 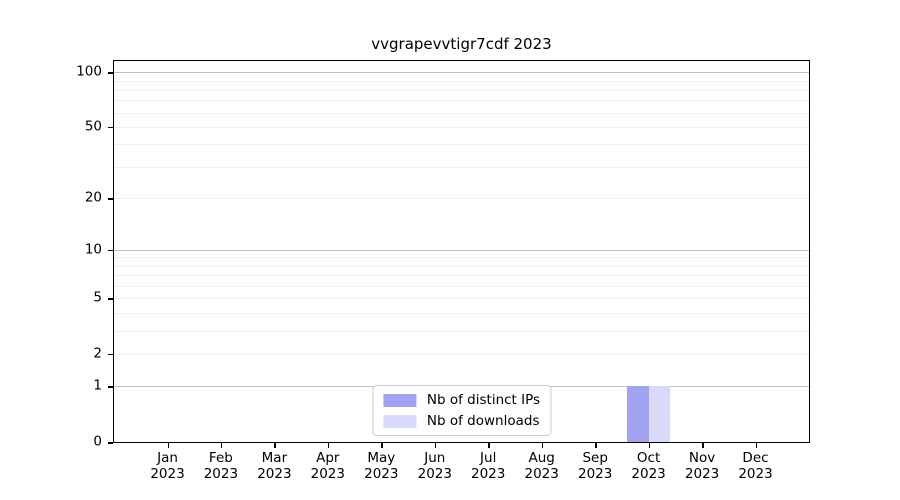 I want to click on x-tick-label: Feb 2023, so click(x=221, y=466).